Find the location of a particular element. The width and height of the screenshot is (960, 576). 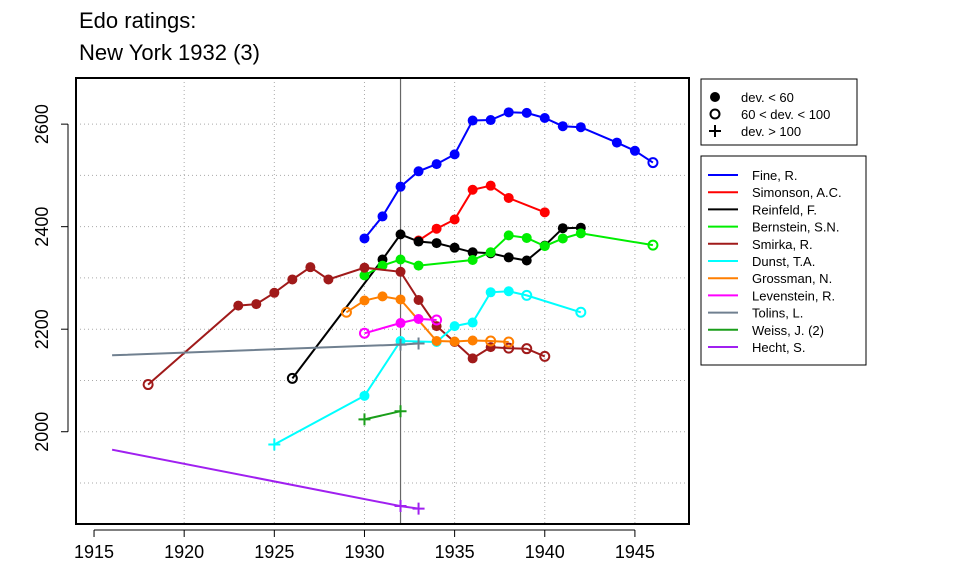

legend-label: Bernstein, S.N. is located at coordinates (795, 227).